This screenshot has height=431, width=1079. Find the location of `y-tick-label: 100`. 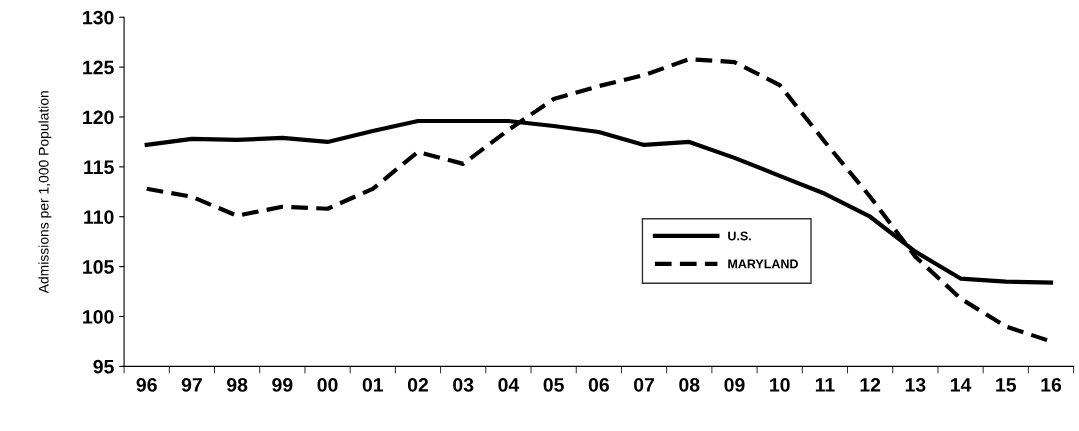

y-tick-label: 100 is located at coordinates (98, 316).